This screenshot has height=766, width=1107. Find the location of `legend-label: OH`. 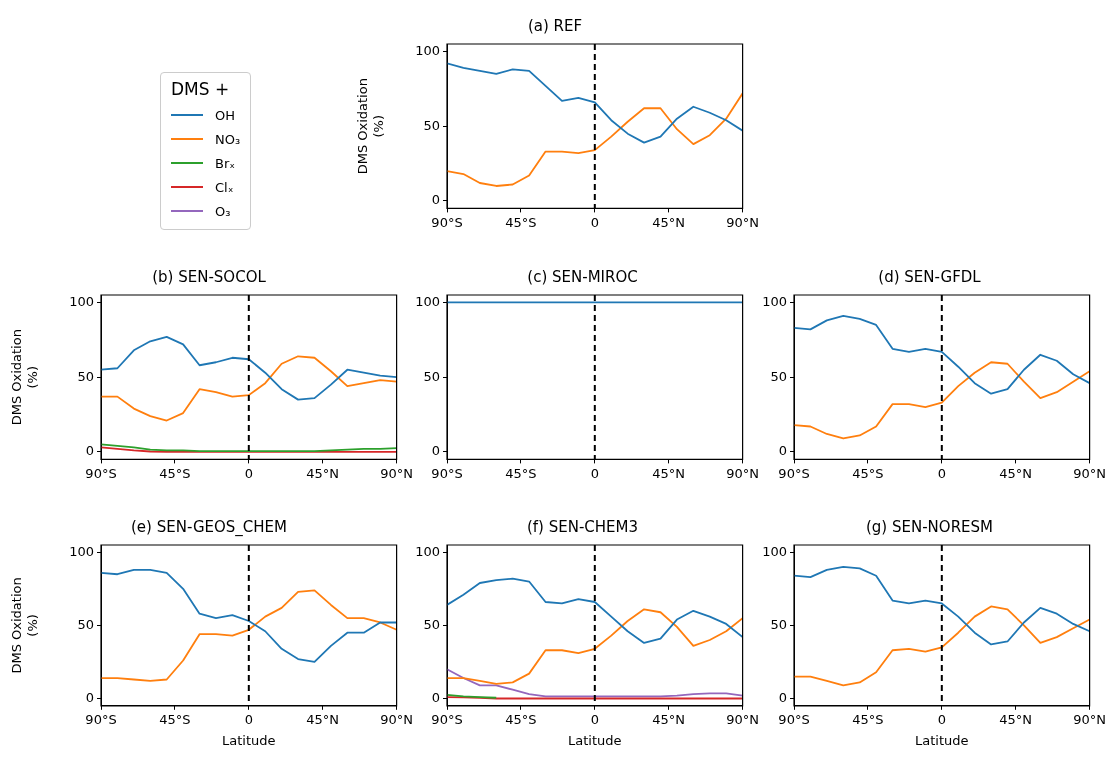

legend-label: OH is located at coordinates (225, 115).